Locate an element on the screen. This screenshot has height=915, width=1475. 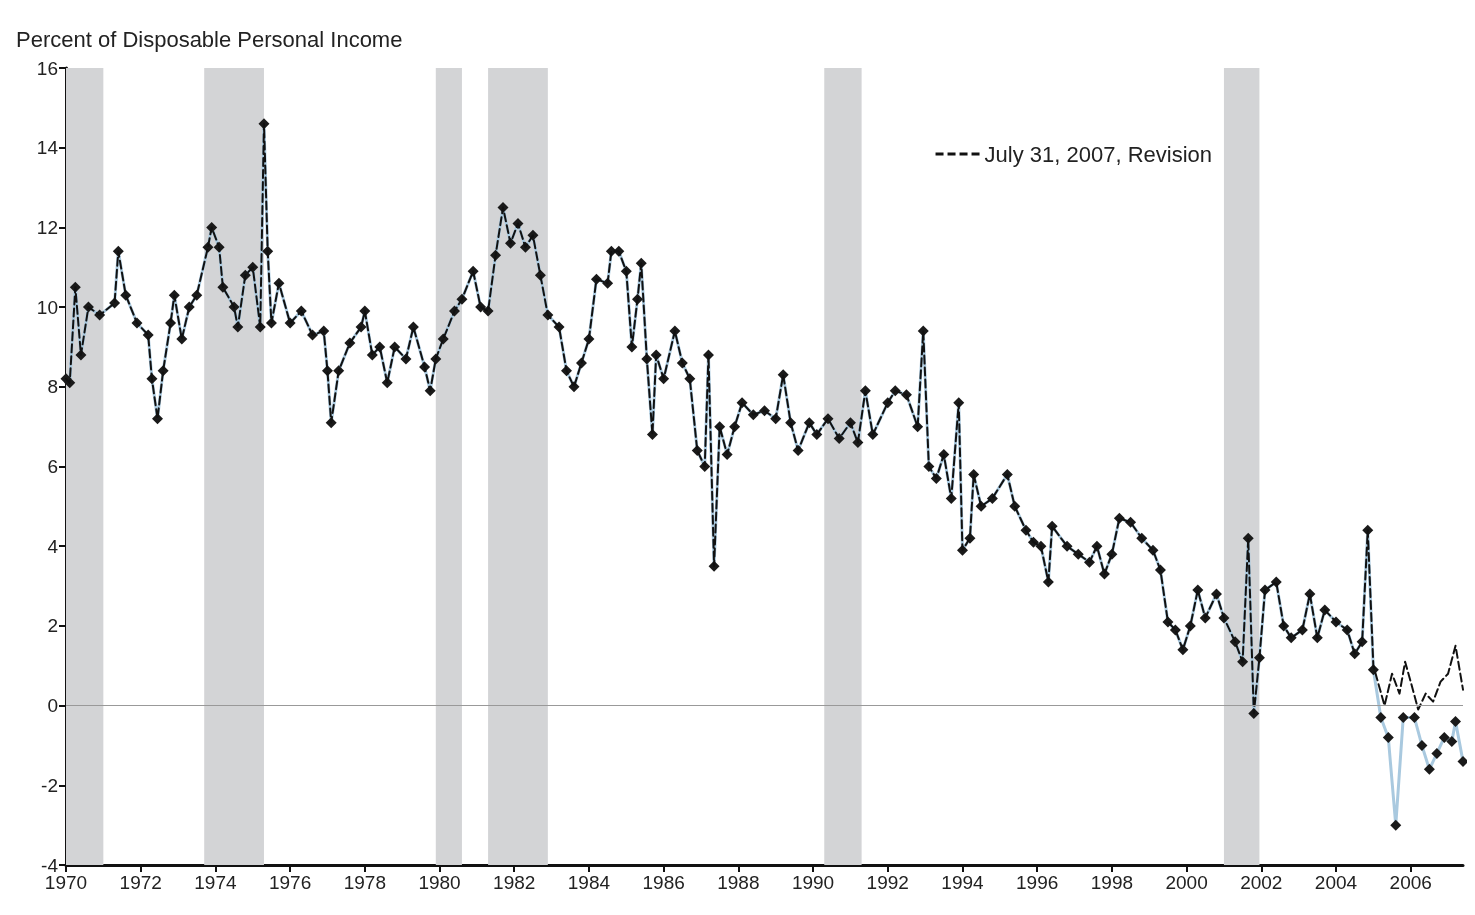
x-tick-label: 1984 is located at coordinates (589, 882).